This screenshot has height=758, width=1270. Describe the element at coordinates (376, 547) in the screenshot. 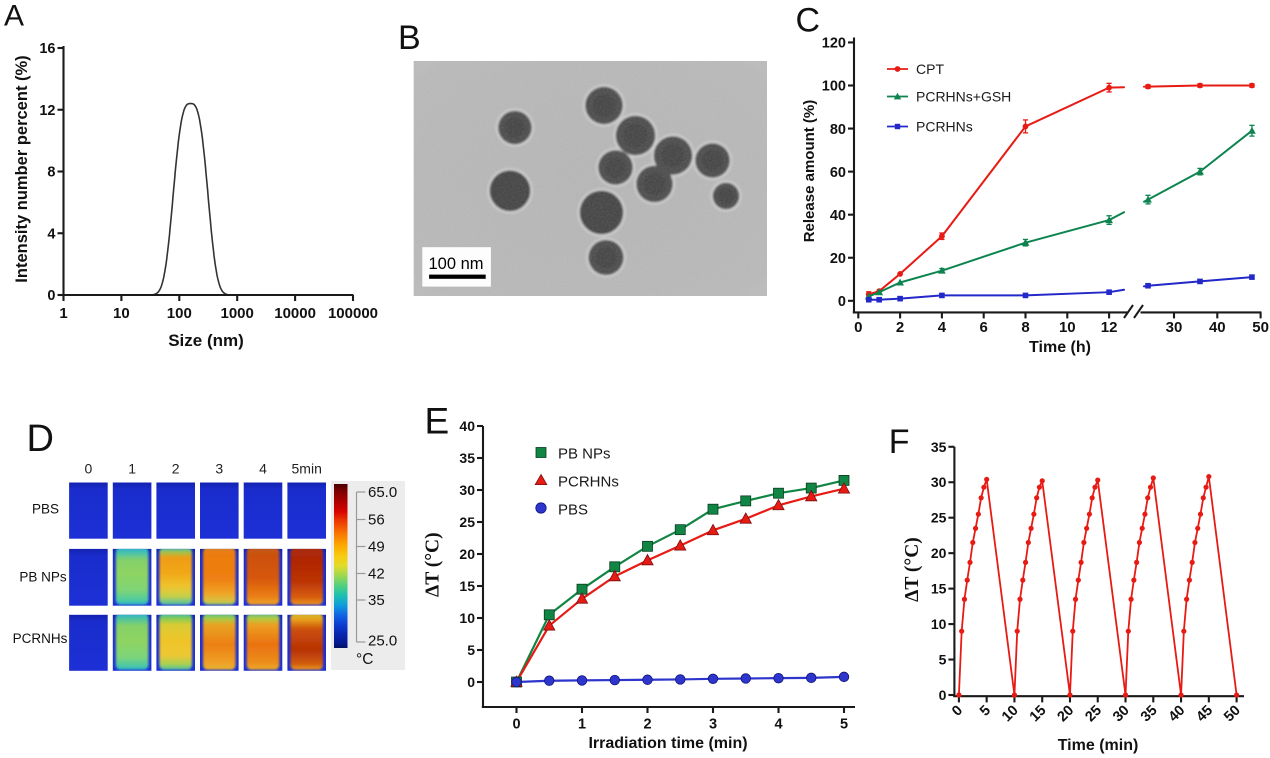

I see `svg-text: 49` at that location.